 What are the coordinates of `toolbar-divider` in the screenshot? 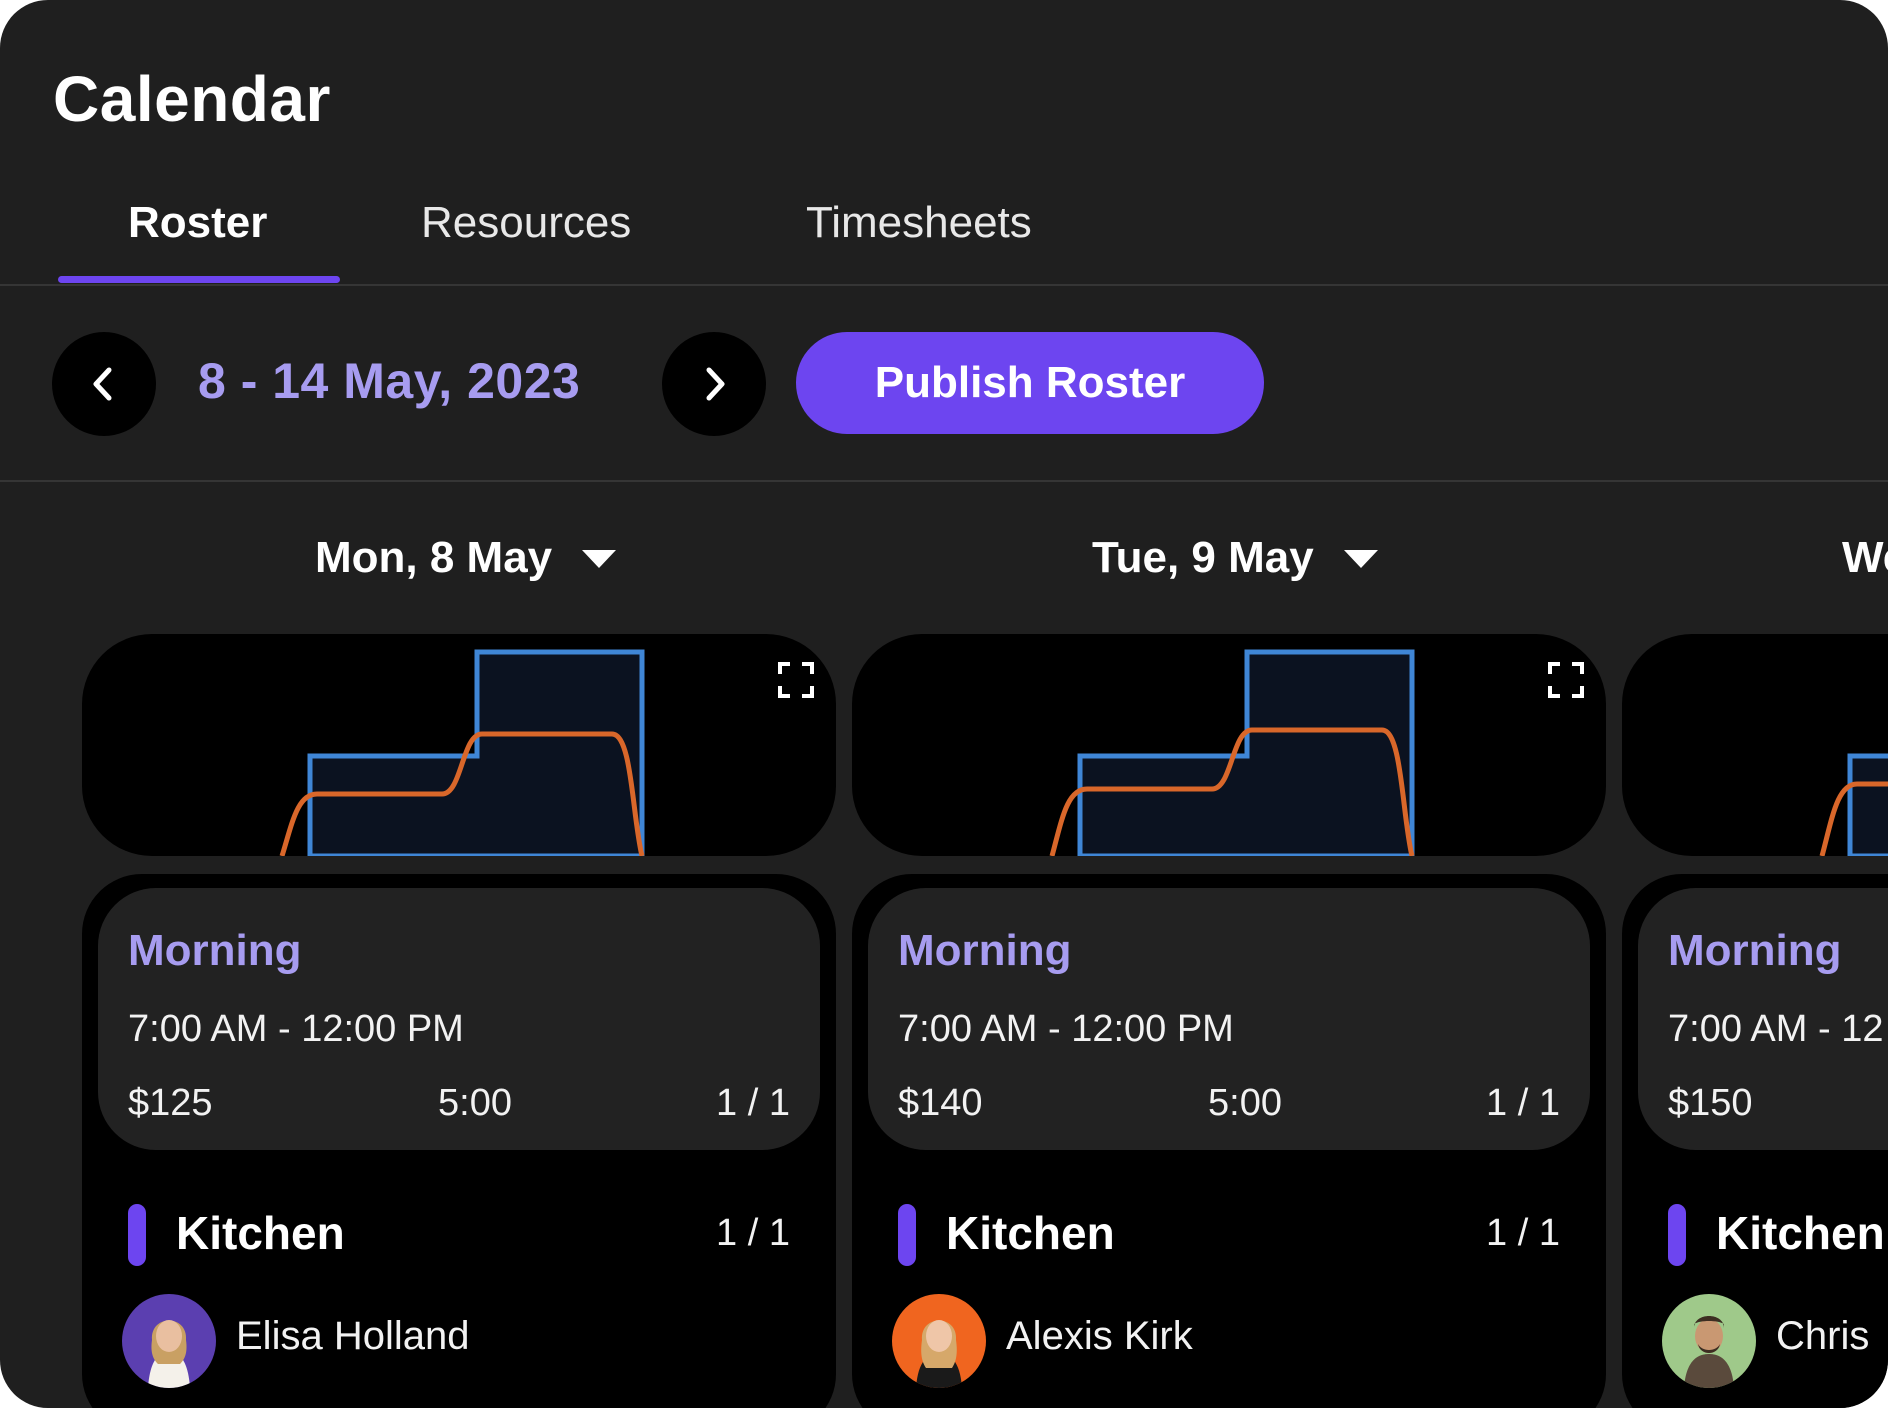 It's located at (944, 481).